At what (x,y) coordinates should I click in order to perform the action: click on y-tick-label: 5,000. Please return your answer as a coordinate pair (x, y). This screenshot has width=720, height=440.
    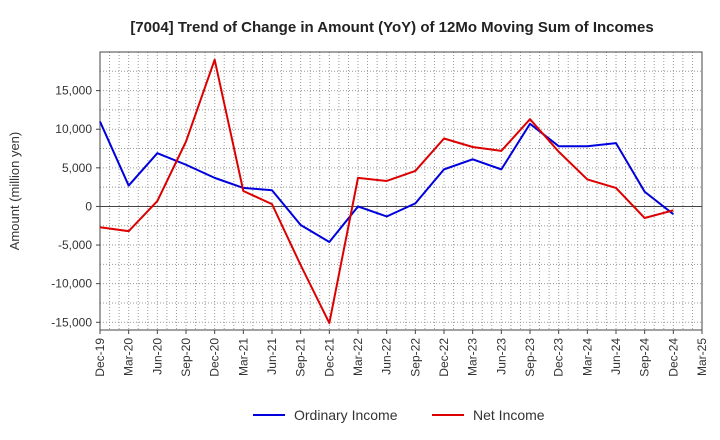
    Looking at the image, I should click on (77, 168).